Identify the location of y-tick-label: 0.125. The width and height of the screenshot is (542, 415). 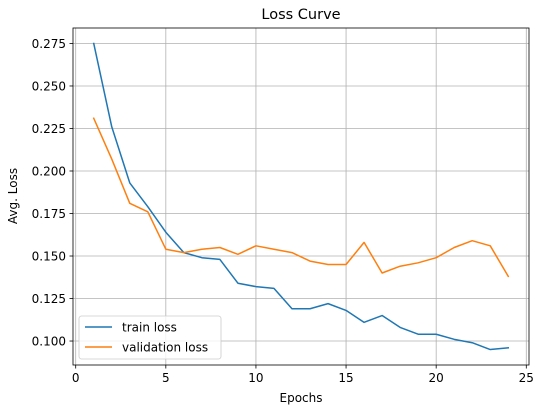
(49, 299).